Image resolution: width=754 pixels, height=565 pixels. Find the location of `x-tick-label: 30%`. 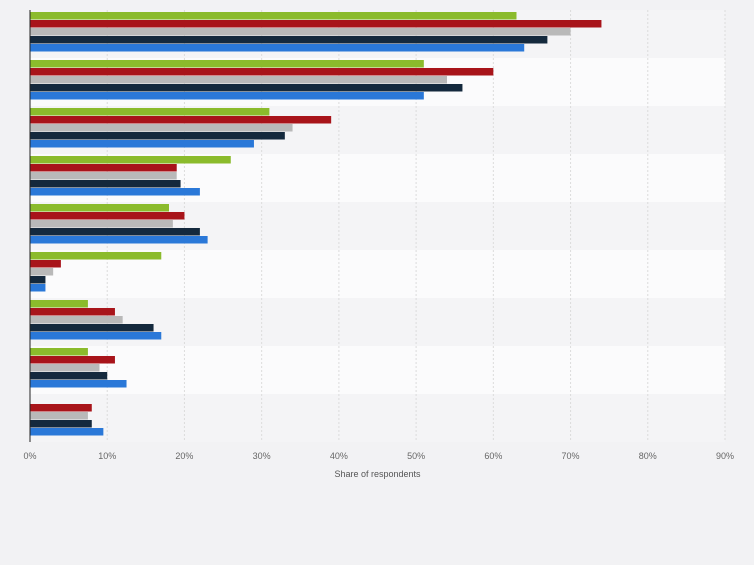

x-tick-label: 30% is located at coordinates (262, 456).